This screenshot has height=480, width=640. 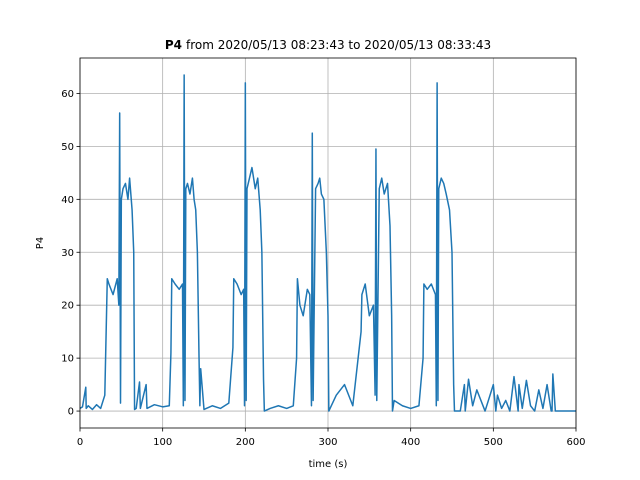 What do you see at coordinates (493, 442) in the screenshot?
I see `x-tick-label: 500` at bounding box center [493, 442].